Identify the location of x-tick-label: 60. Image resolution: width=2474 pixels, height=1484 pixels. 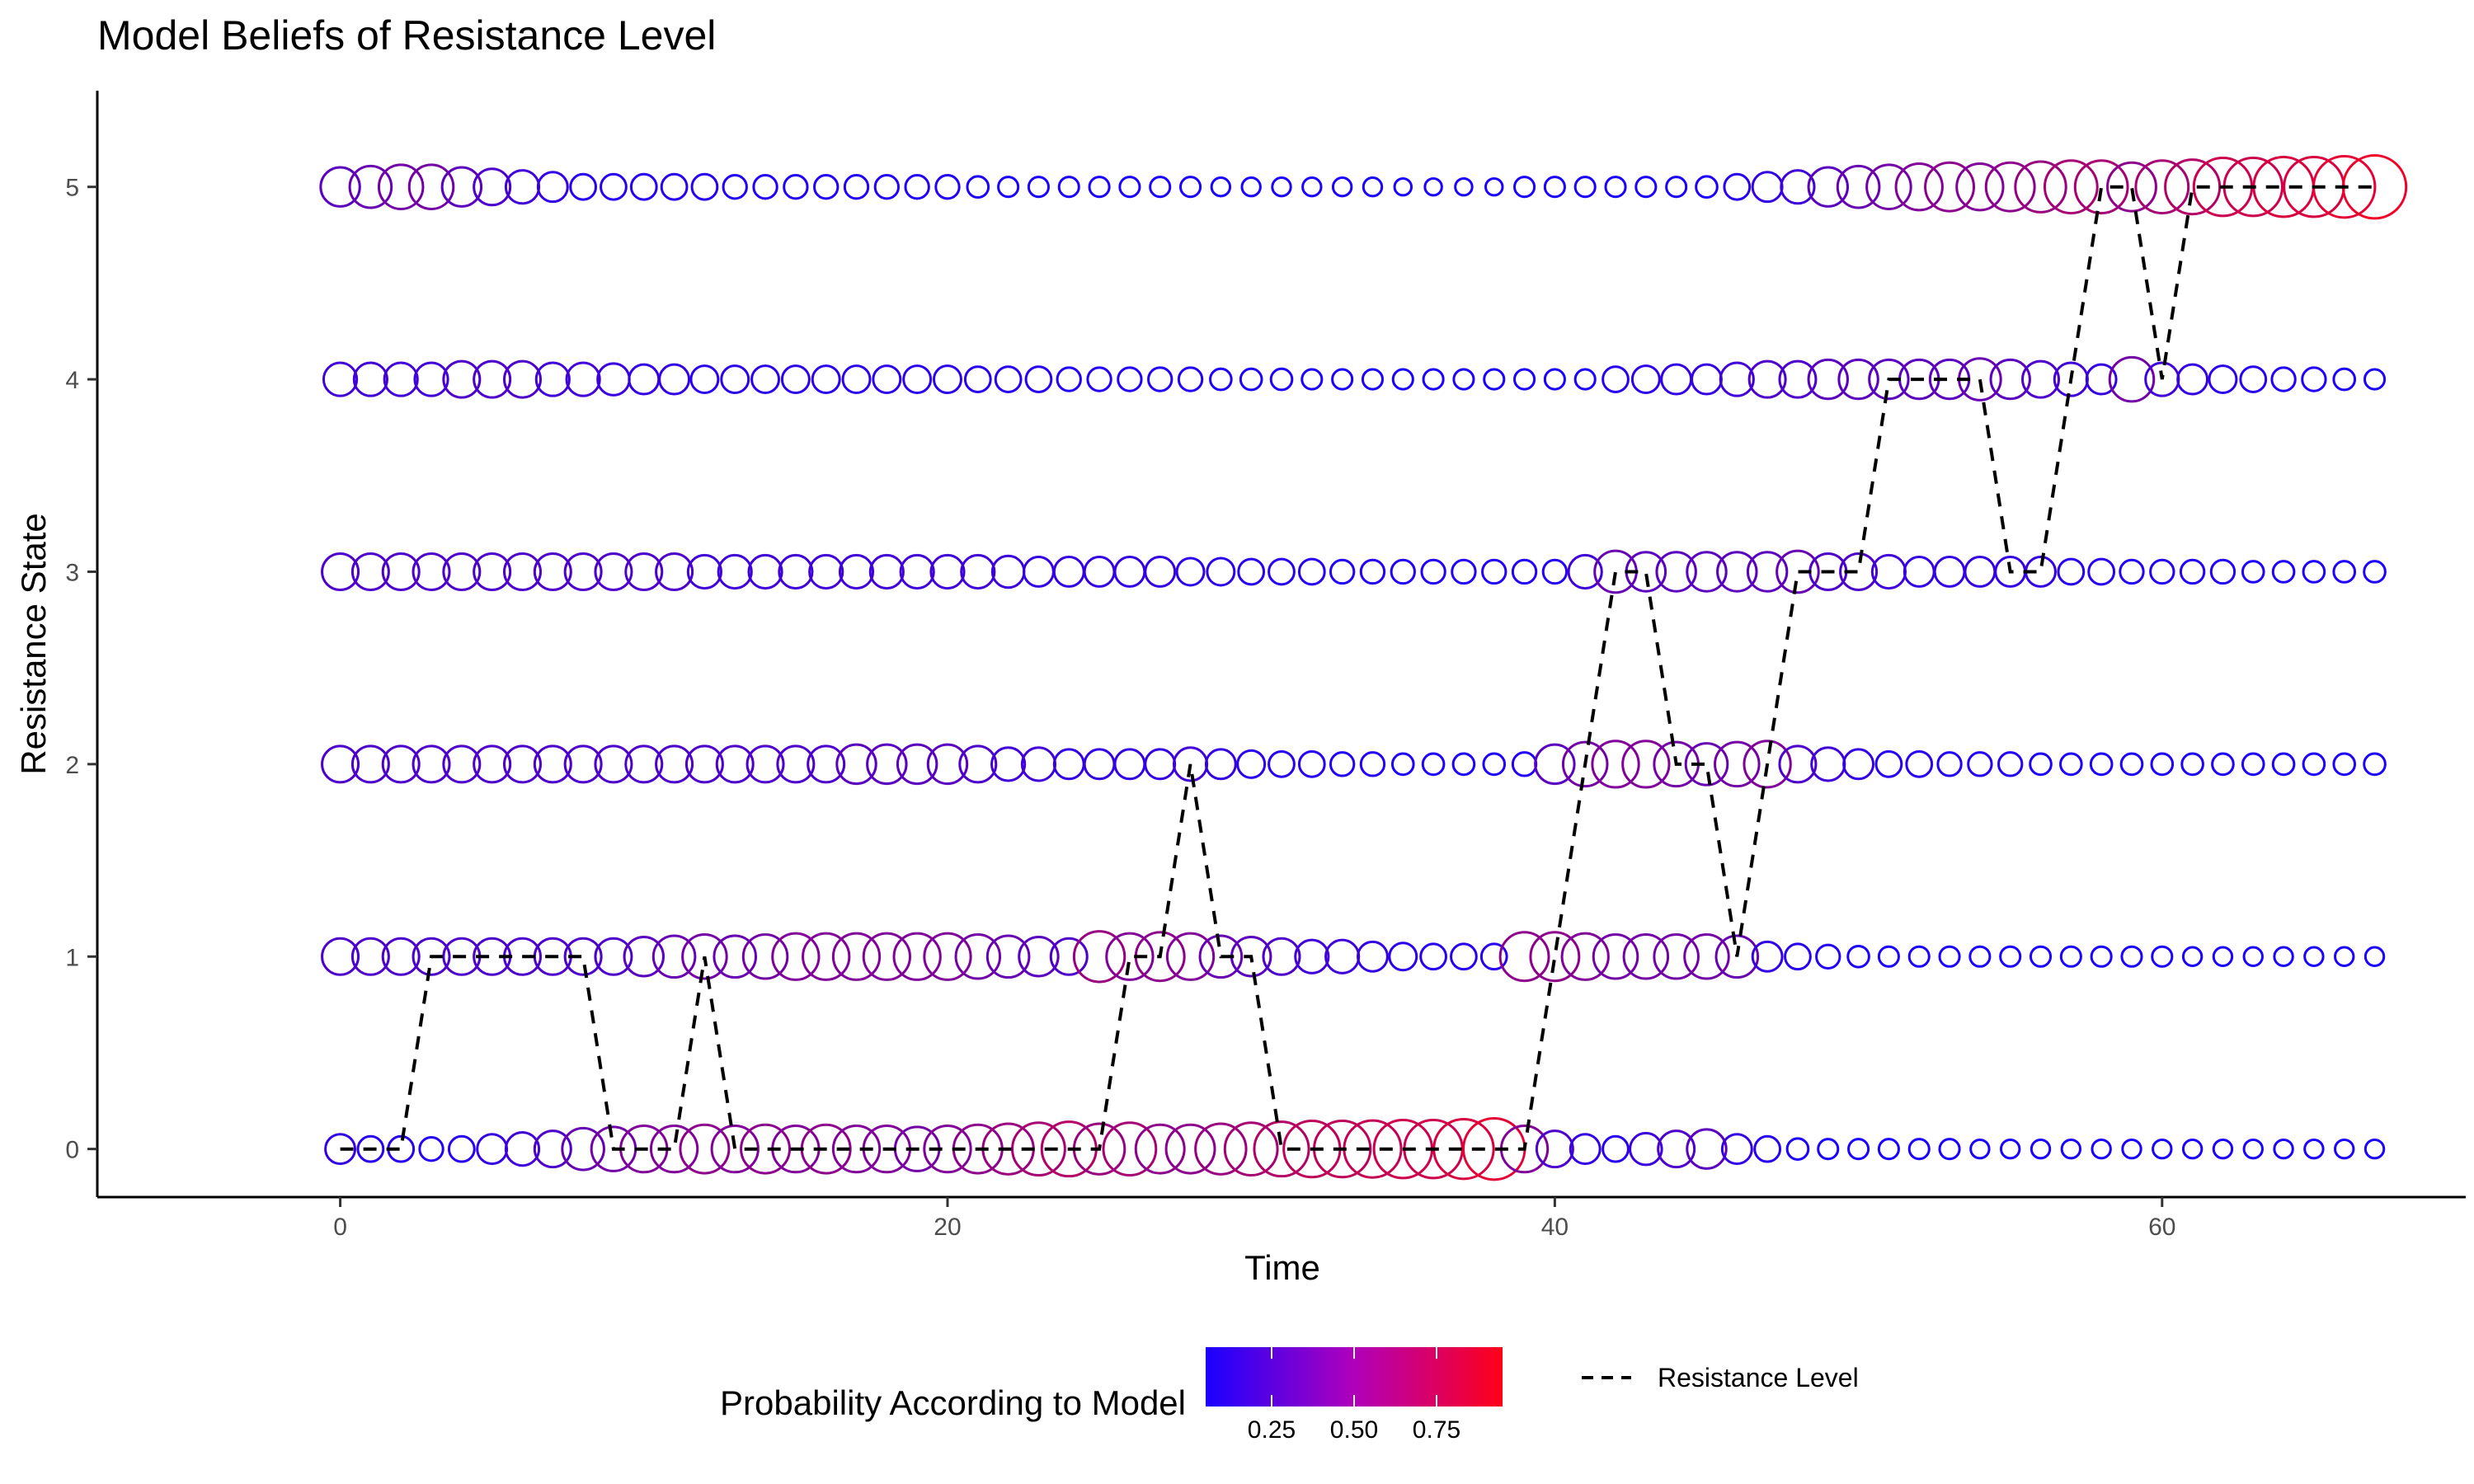
(2161, 1227).